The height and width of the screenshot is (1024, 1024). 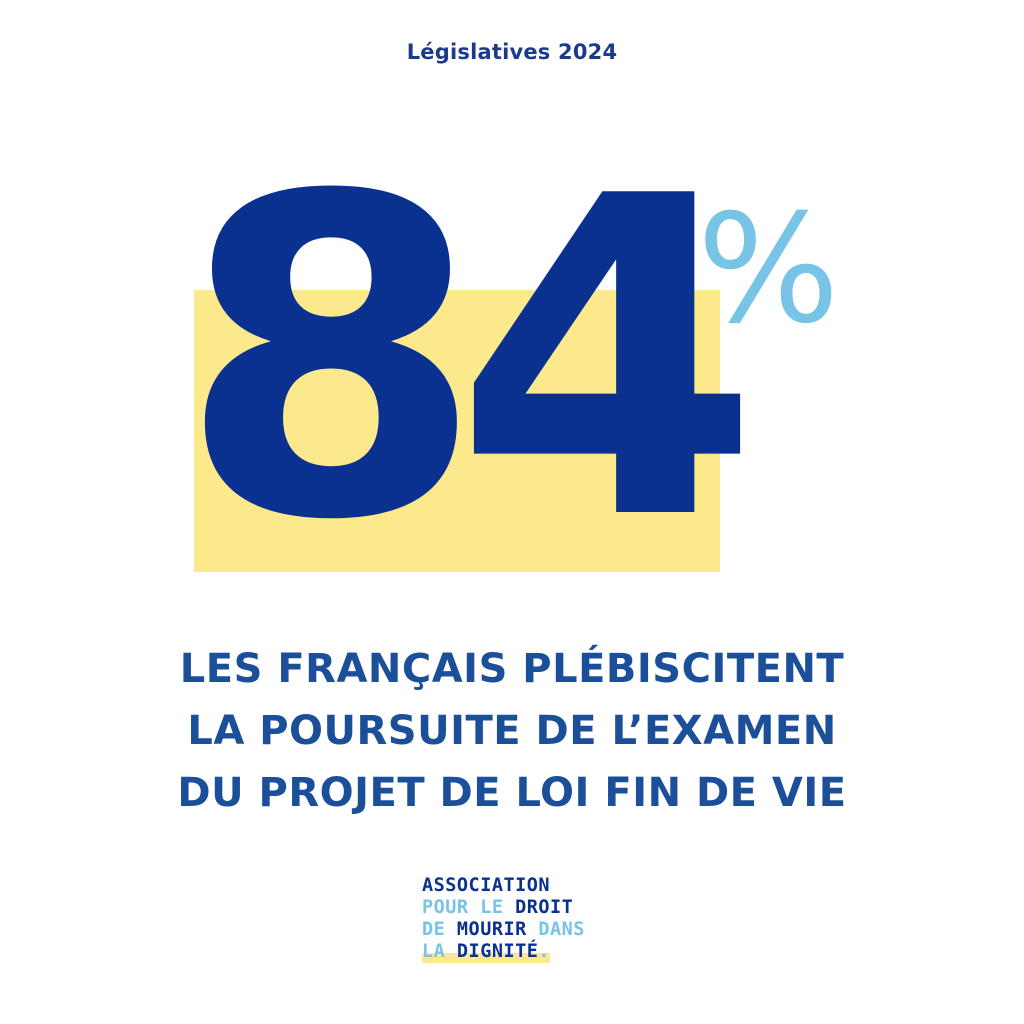 I want to click on logo-word-droit: DROIT, so click(x=544, y=907).